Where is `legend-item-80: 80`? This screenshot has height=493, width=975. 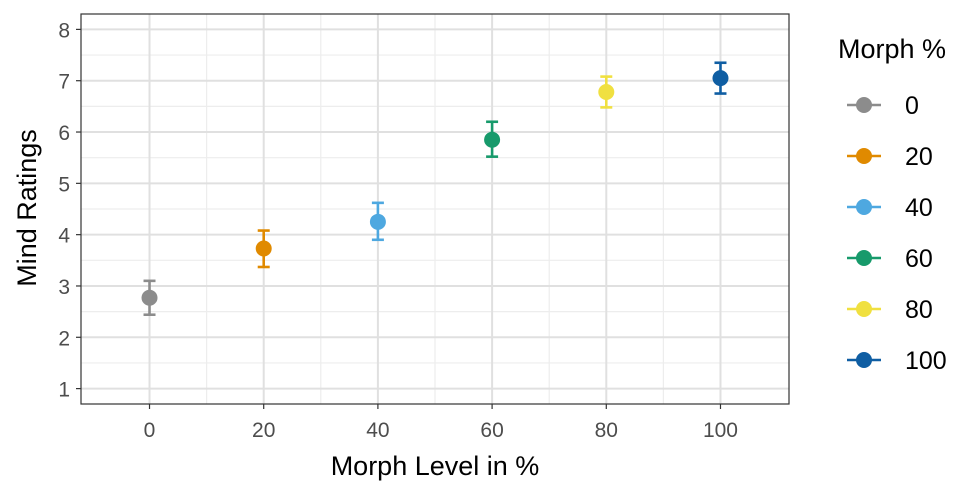 legend-item-80: 80 is located at coordinates (890, 310).